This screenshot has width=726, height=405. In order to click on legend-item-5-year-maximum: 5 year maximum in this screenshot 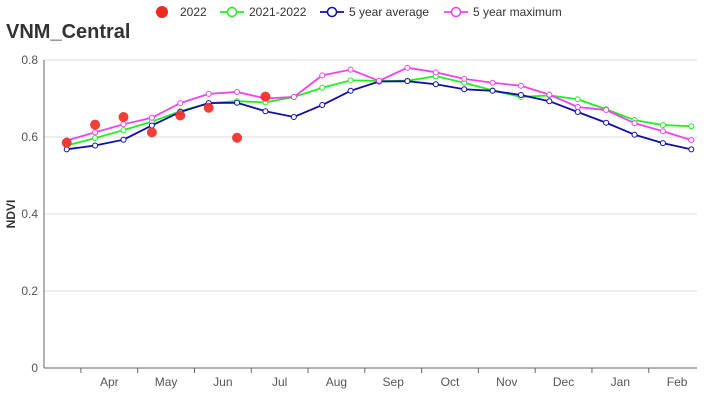, I will do `click(503, 12)`.